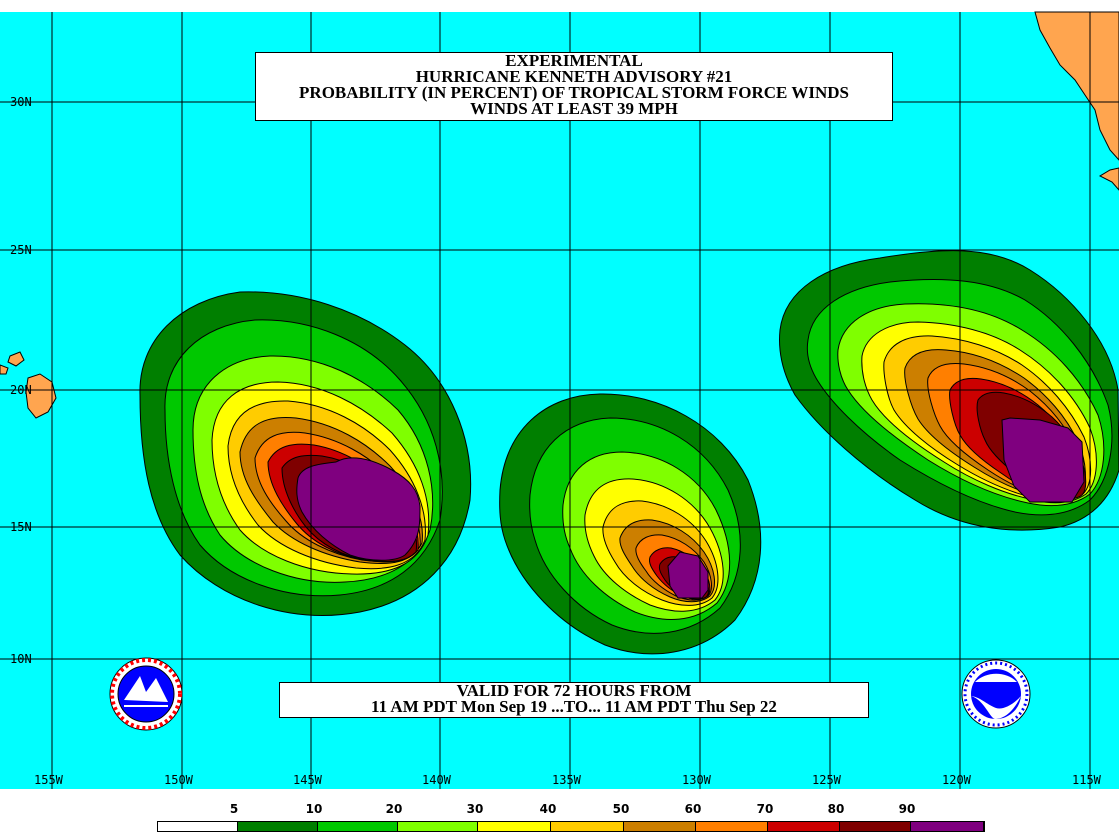 This screenshot has height=839, width=1119. Describe the element at coordinates (574, 690) in the screenshot. I see `valid-line-1: VALID FOR 72 HOURS FROM` at that location.